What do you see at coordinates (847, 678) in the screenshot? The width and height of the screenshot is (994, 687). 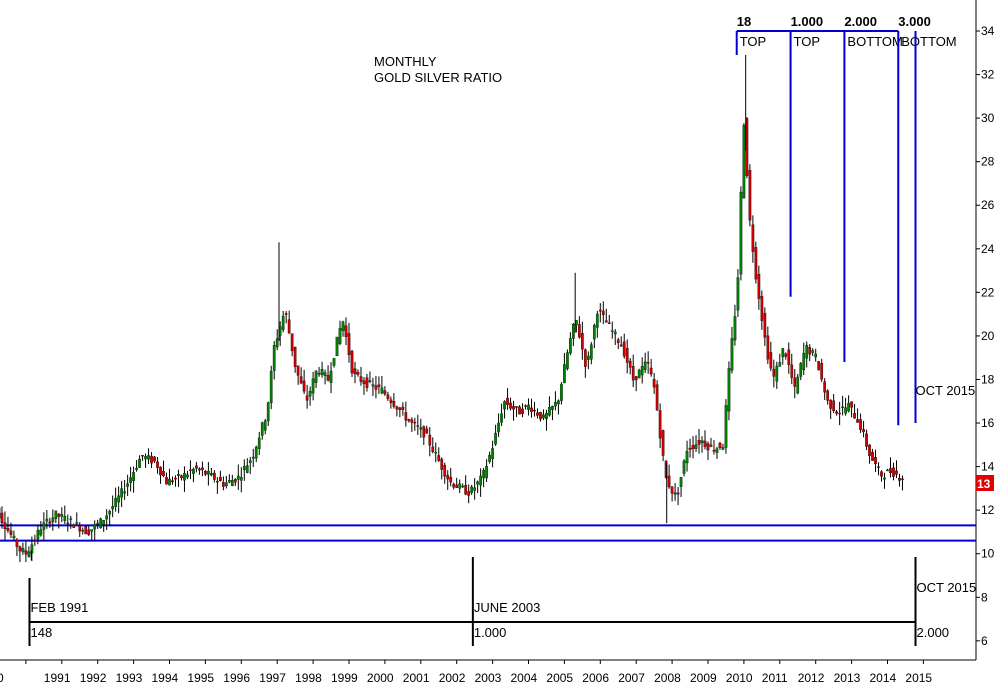 I see `x-tick-label: 2013` at bounding box center [847, 678].